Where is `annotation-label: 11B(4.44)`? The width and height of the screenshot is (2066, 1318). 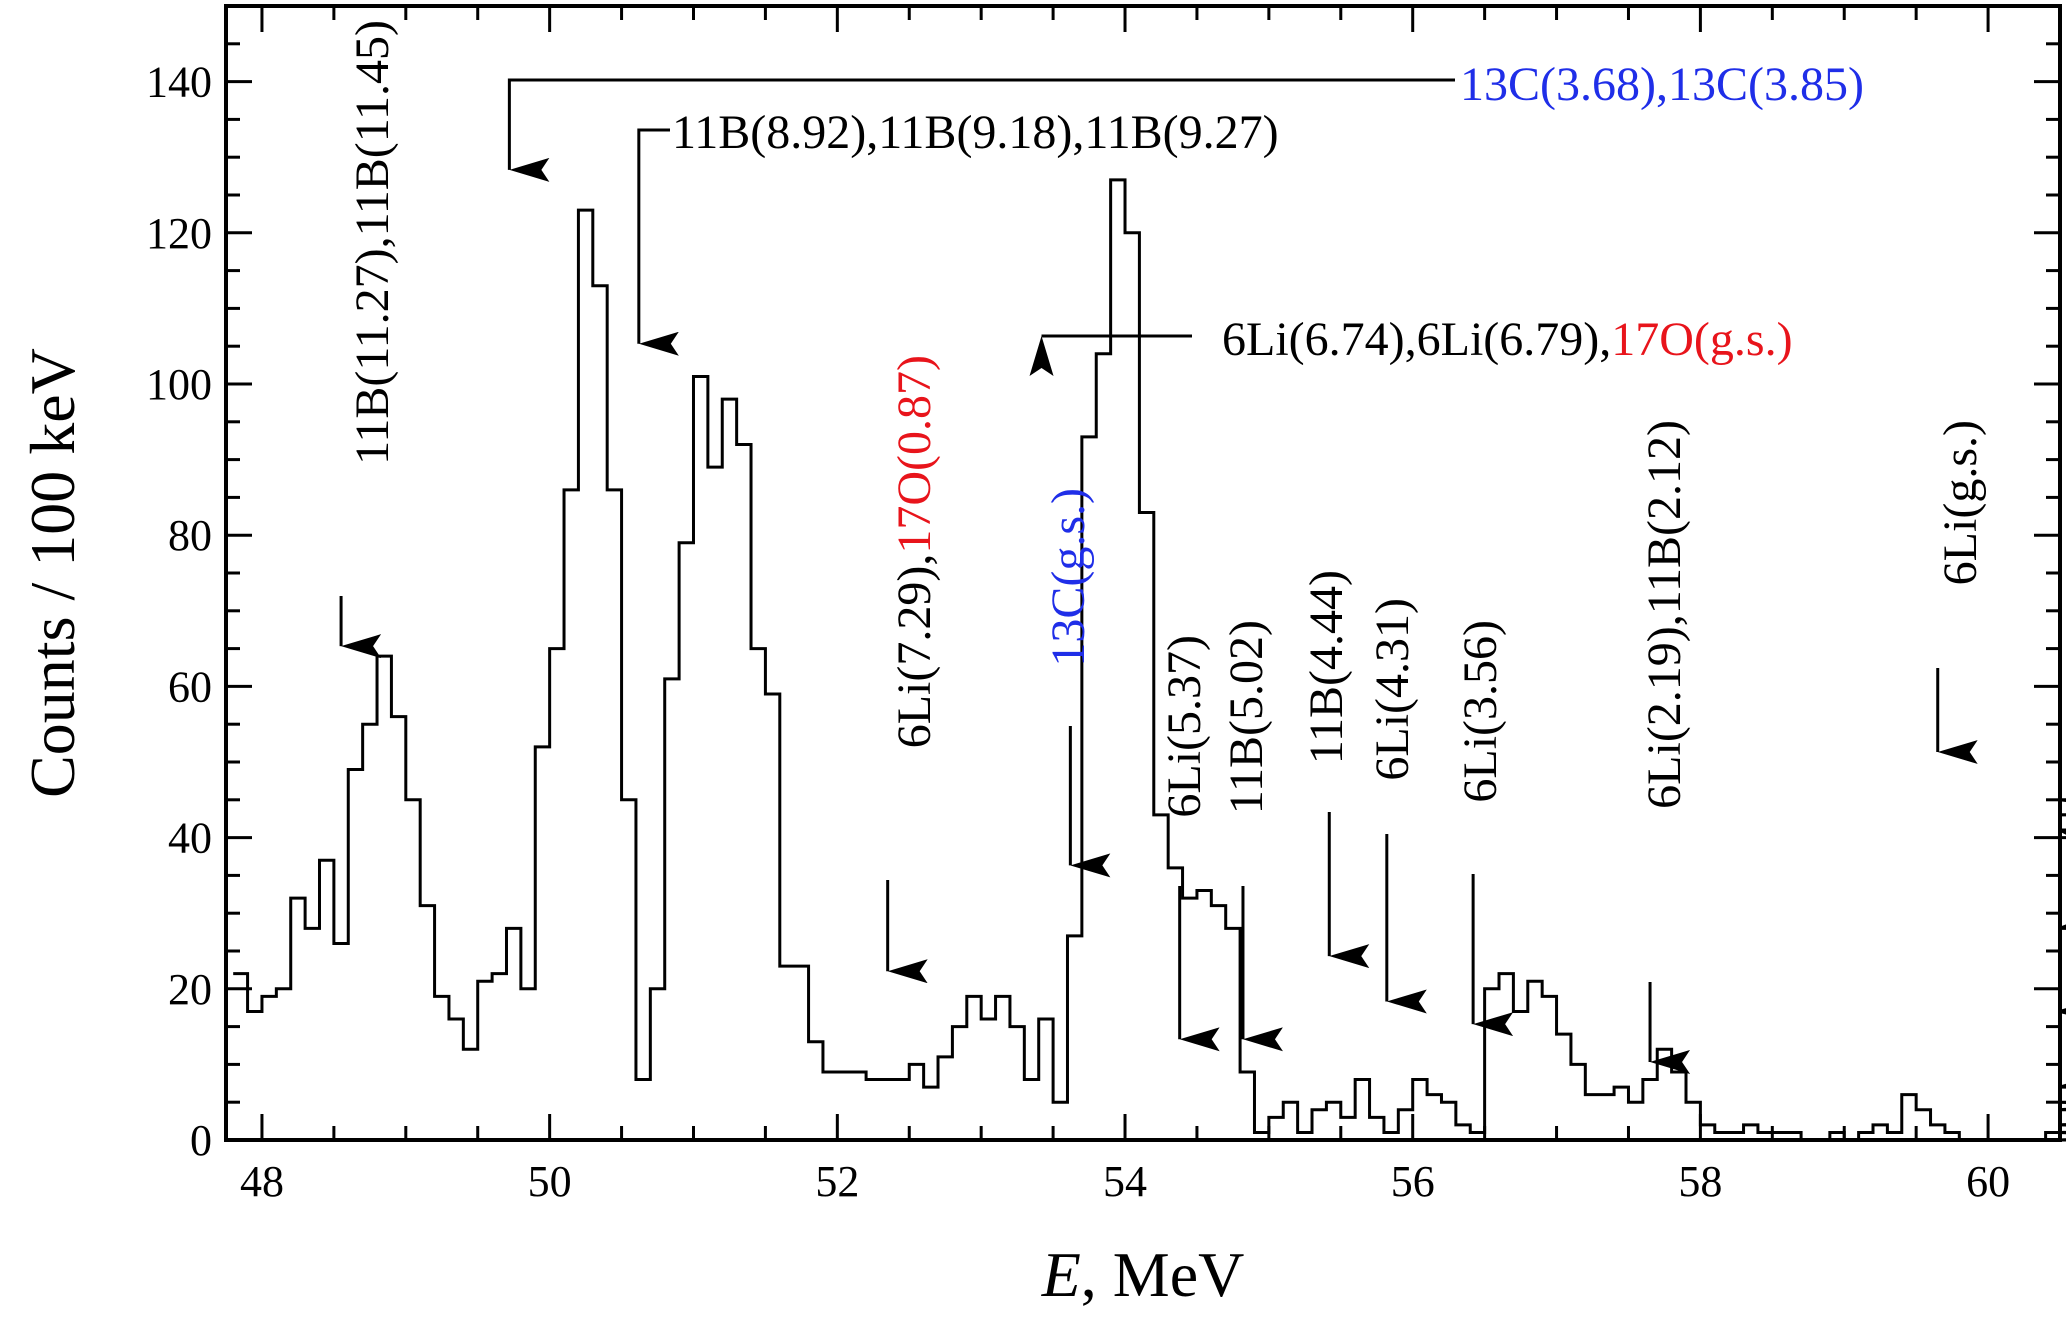 annotation-label: 11B(4.44) is located at coordinates (1326, 667).